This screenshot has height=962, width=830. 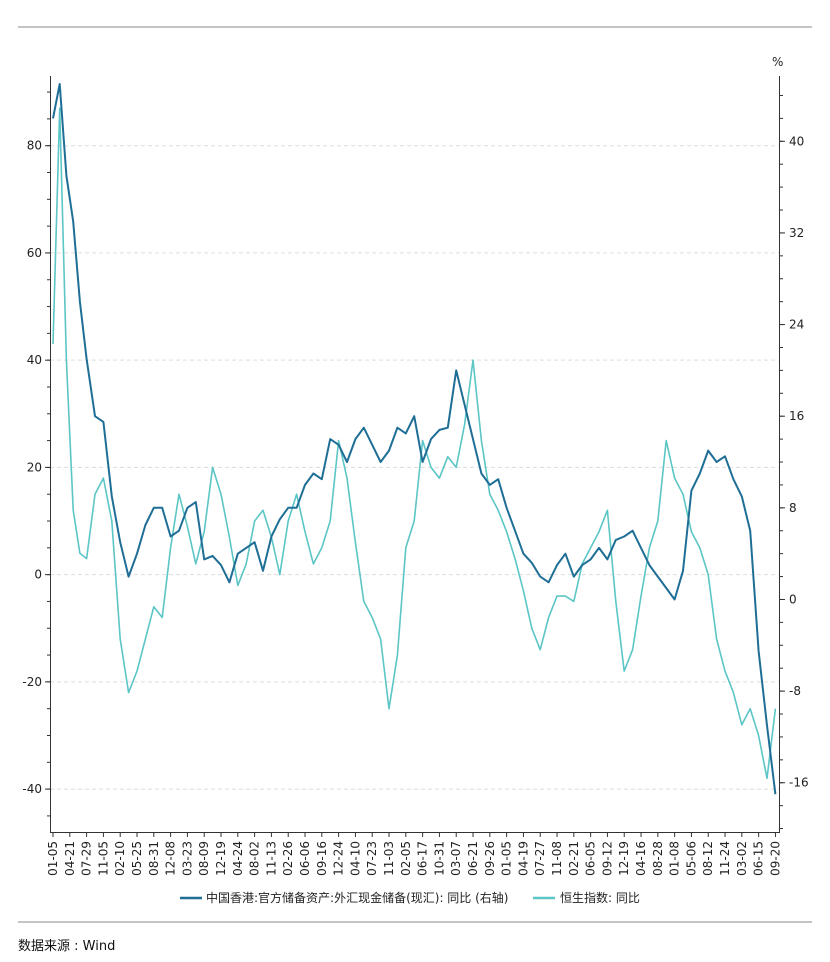 What do you see at coordinates (796, 416) in the screenshot?
I see `right-tick-label: 16` at bounding box center [796, 416].